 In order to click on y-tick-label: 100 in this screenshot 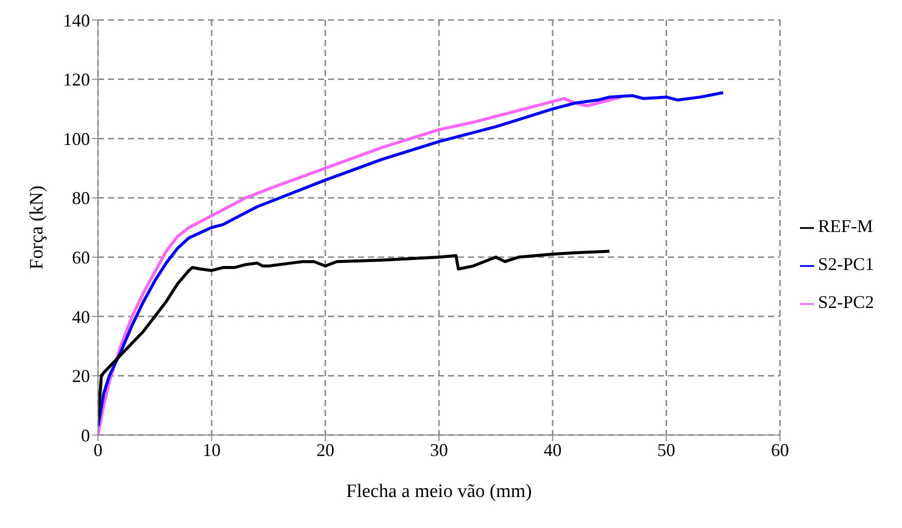, I will do `click(76, 138)`.